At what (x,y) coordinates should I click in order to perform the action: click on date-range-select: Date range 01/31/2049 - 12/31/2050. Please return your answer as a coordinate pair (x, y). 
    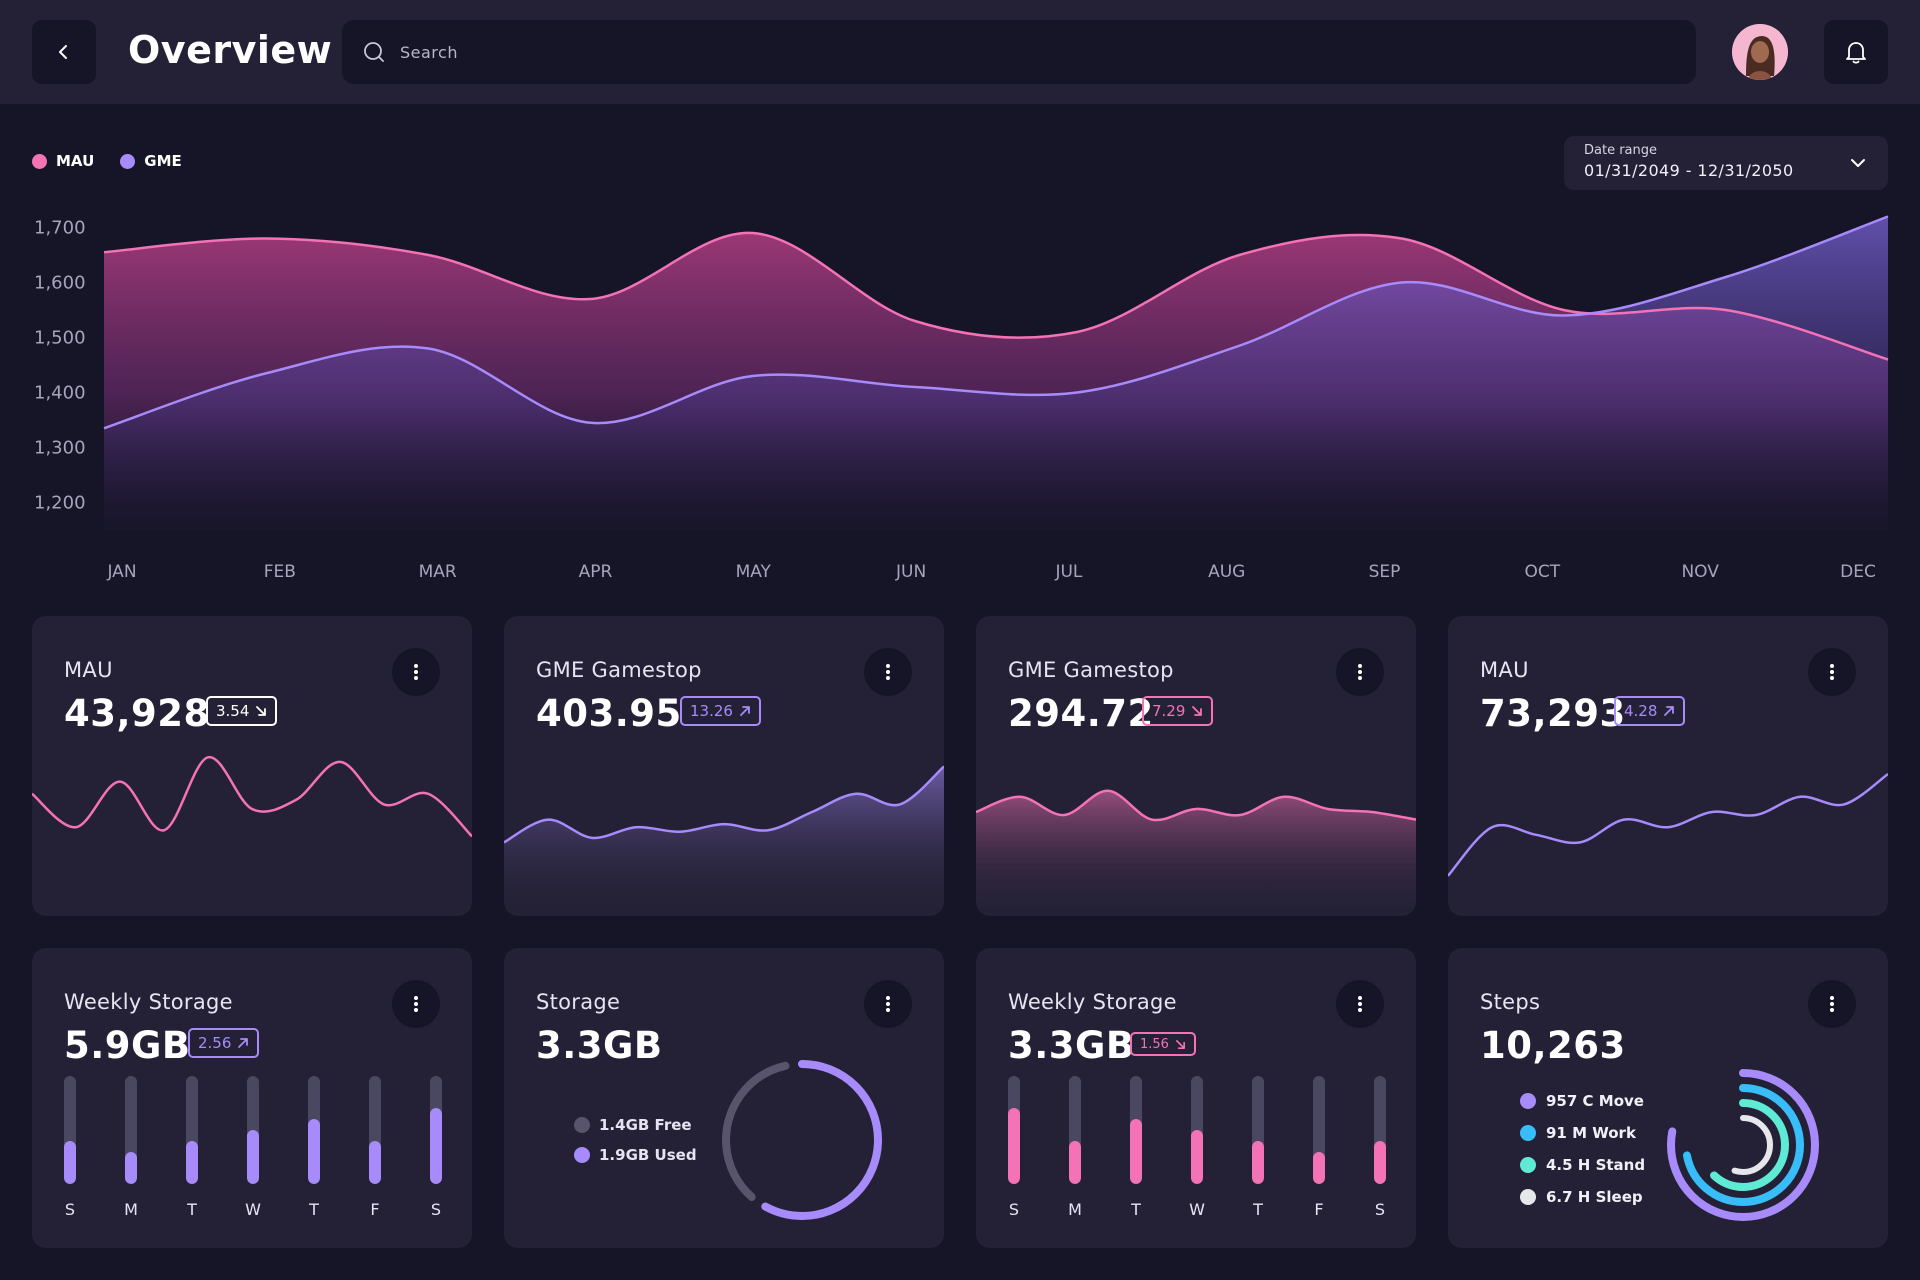
    Looking at the image, I should click on (1726, 163).